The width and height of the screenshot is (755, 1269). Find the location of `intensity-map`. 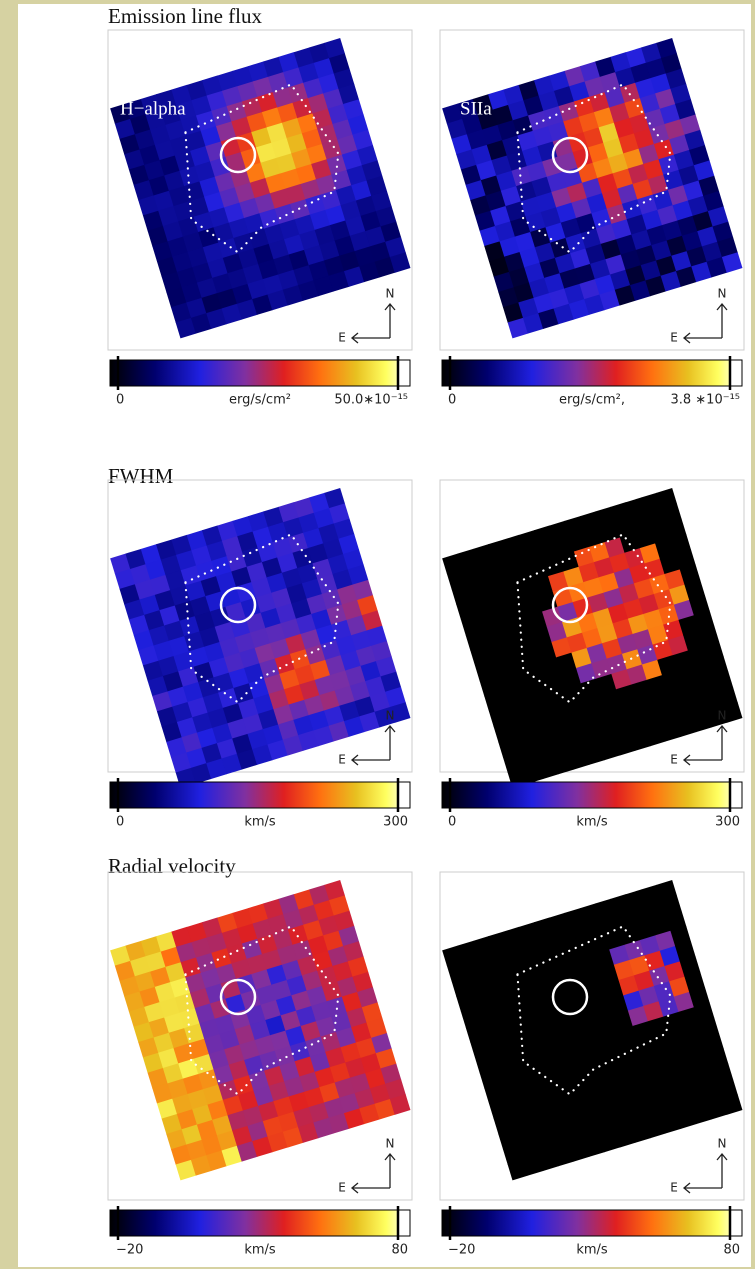

intensity-map is located at coordinates (592, 638).